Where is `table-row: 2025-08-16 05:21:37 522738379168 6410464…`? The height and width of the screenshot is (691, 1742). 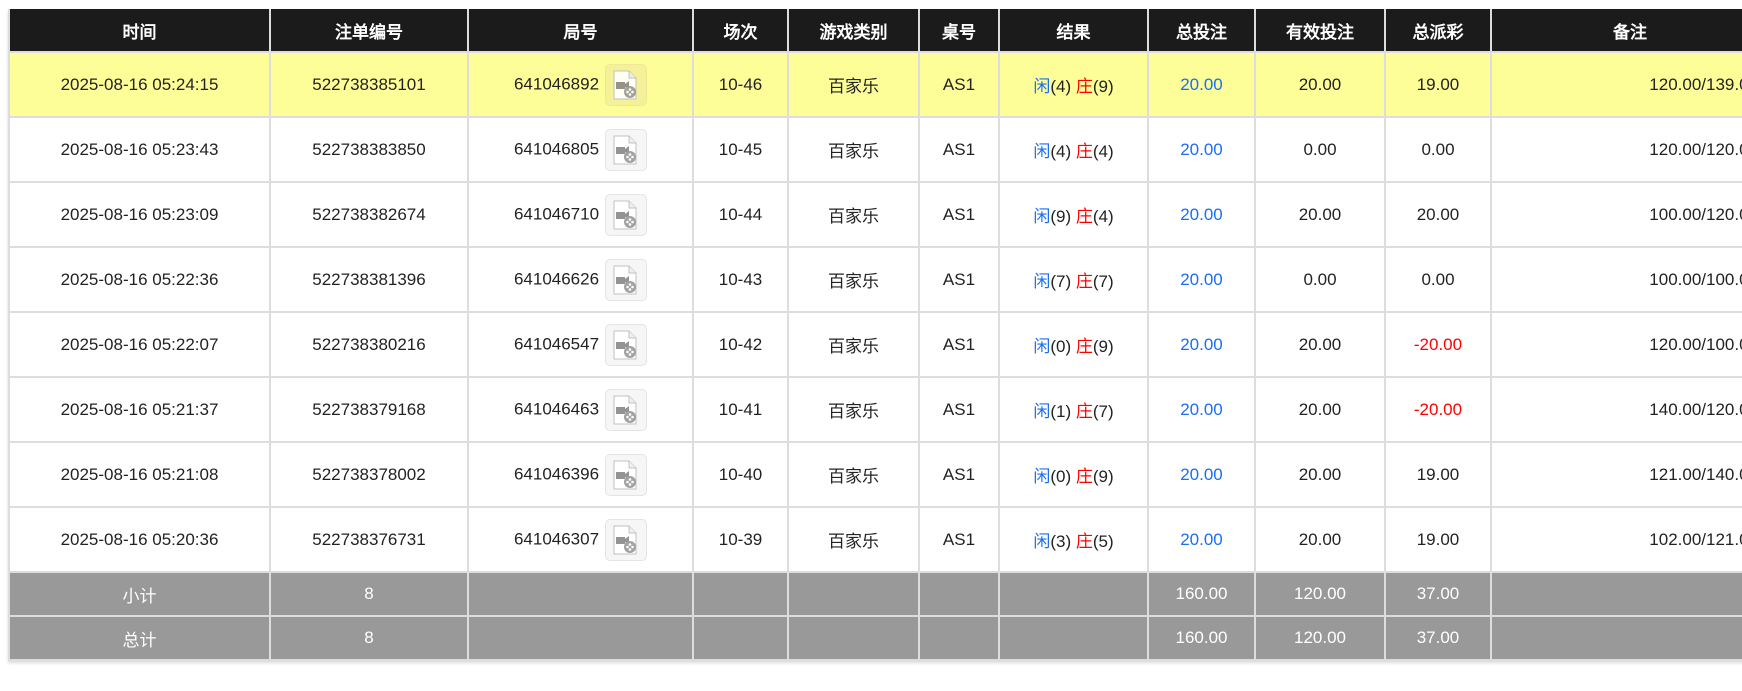 table-row: 2025-08-16 05:21:37 522738379168 6410464… is located at coordinates (875, 409).